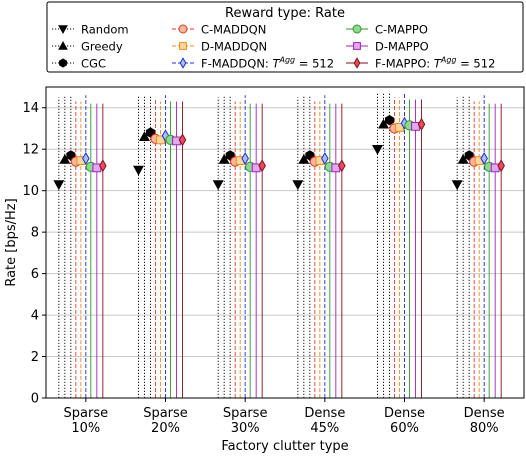 The width and height of the screenshot is (526, 456). Describe the element at coordinates (102, 47) in the screenshot. I see `legend-entry-label: Greedy` at that location.